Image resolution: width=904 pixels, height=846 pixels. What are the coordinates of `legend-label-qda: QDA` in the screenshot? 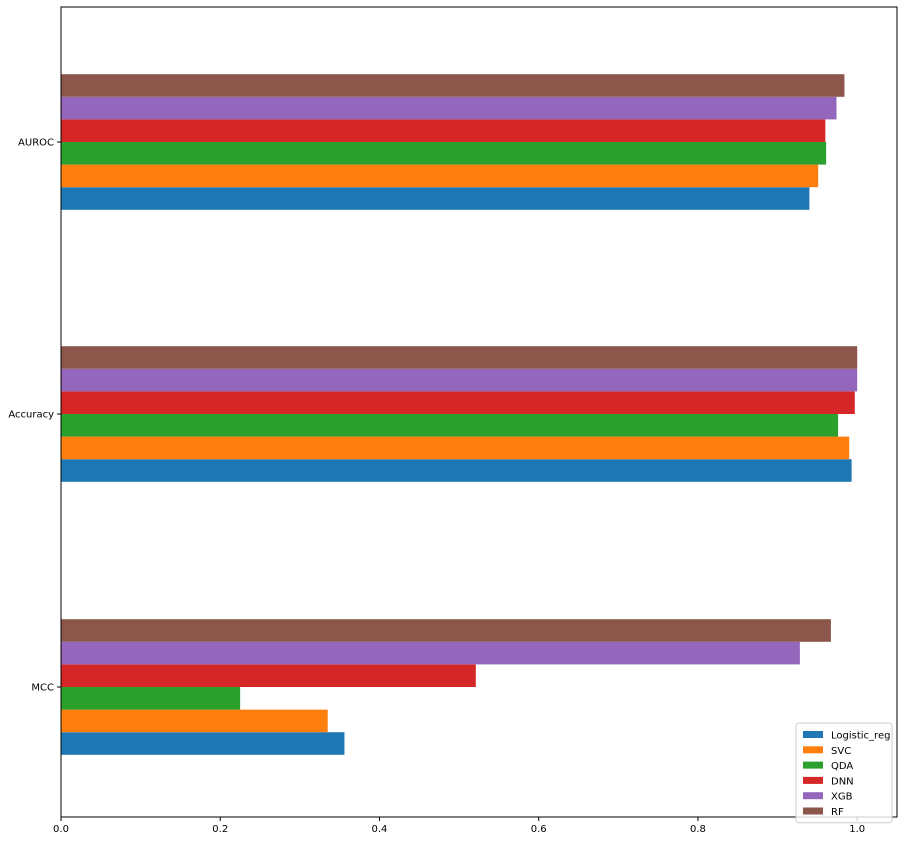 It's located at (842, 766).